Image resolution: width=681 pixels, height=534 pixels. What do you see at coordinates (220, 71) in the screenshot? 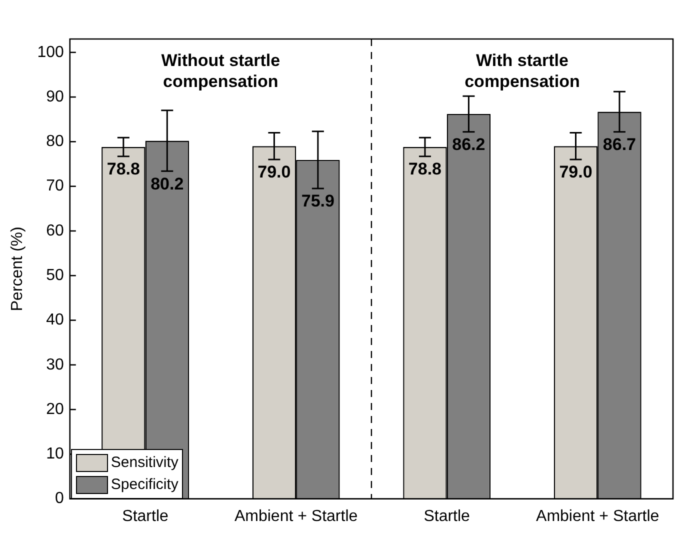
I see `annotation: Without startle compensation` at bounding box center [220, 71].